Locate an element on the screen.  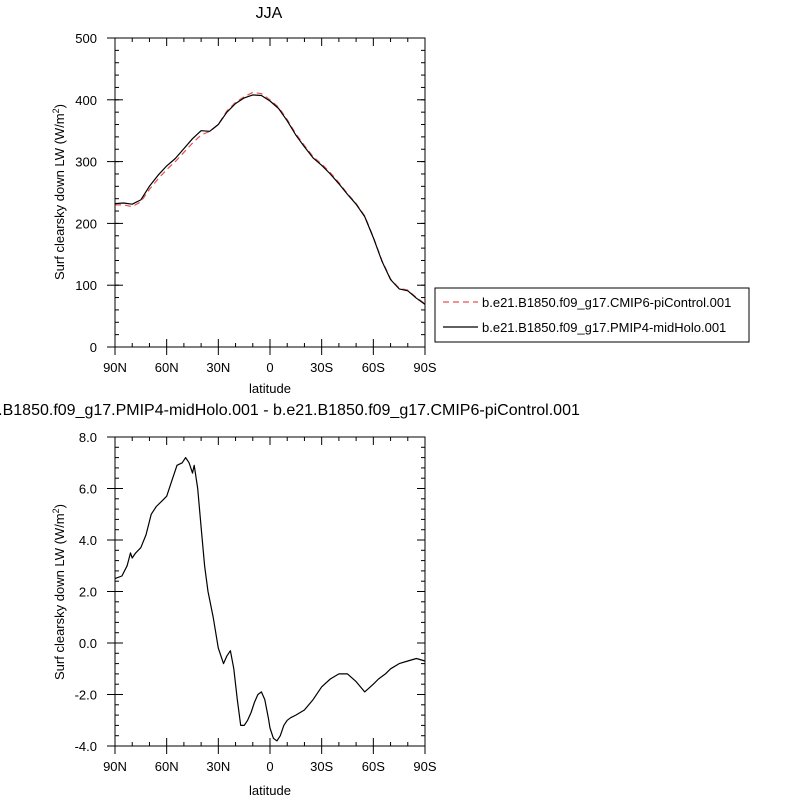
top-x-tick-label: 60S is located at coordinates (373, 367).